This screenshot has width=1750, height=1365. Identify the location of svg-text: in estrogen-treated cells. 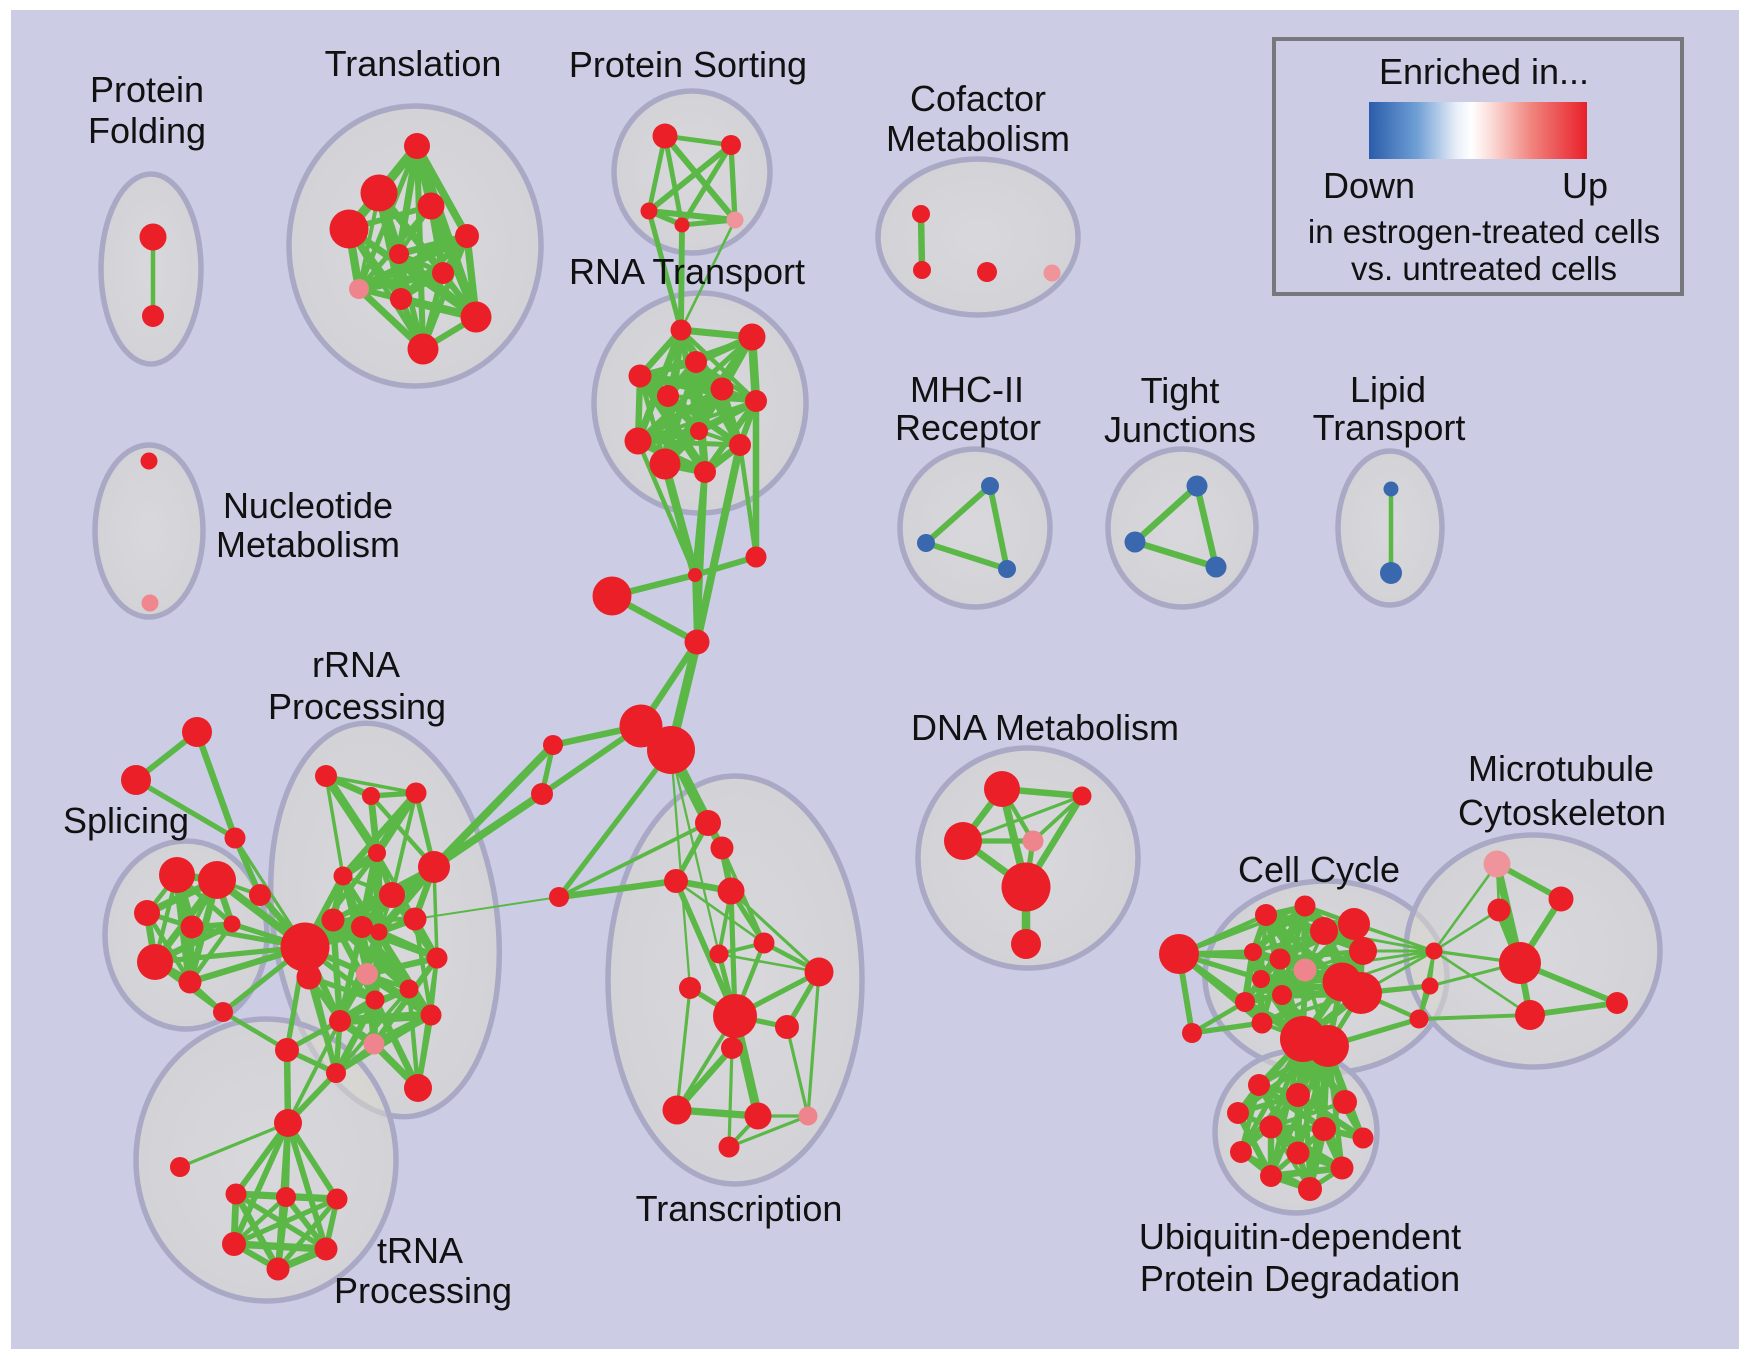
(1484, 231).